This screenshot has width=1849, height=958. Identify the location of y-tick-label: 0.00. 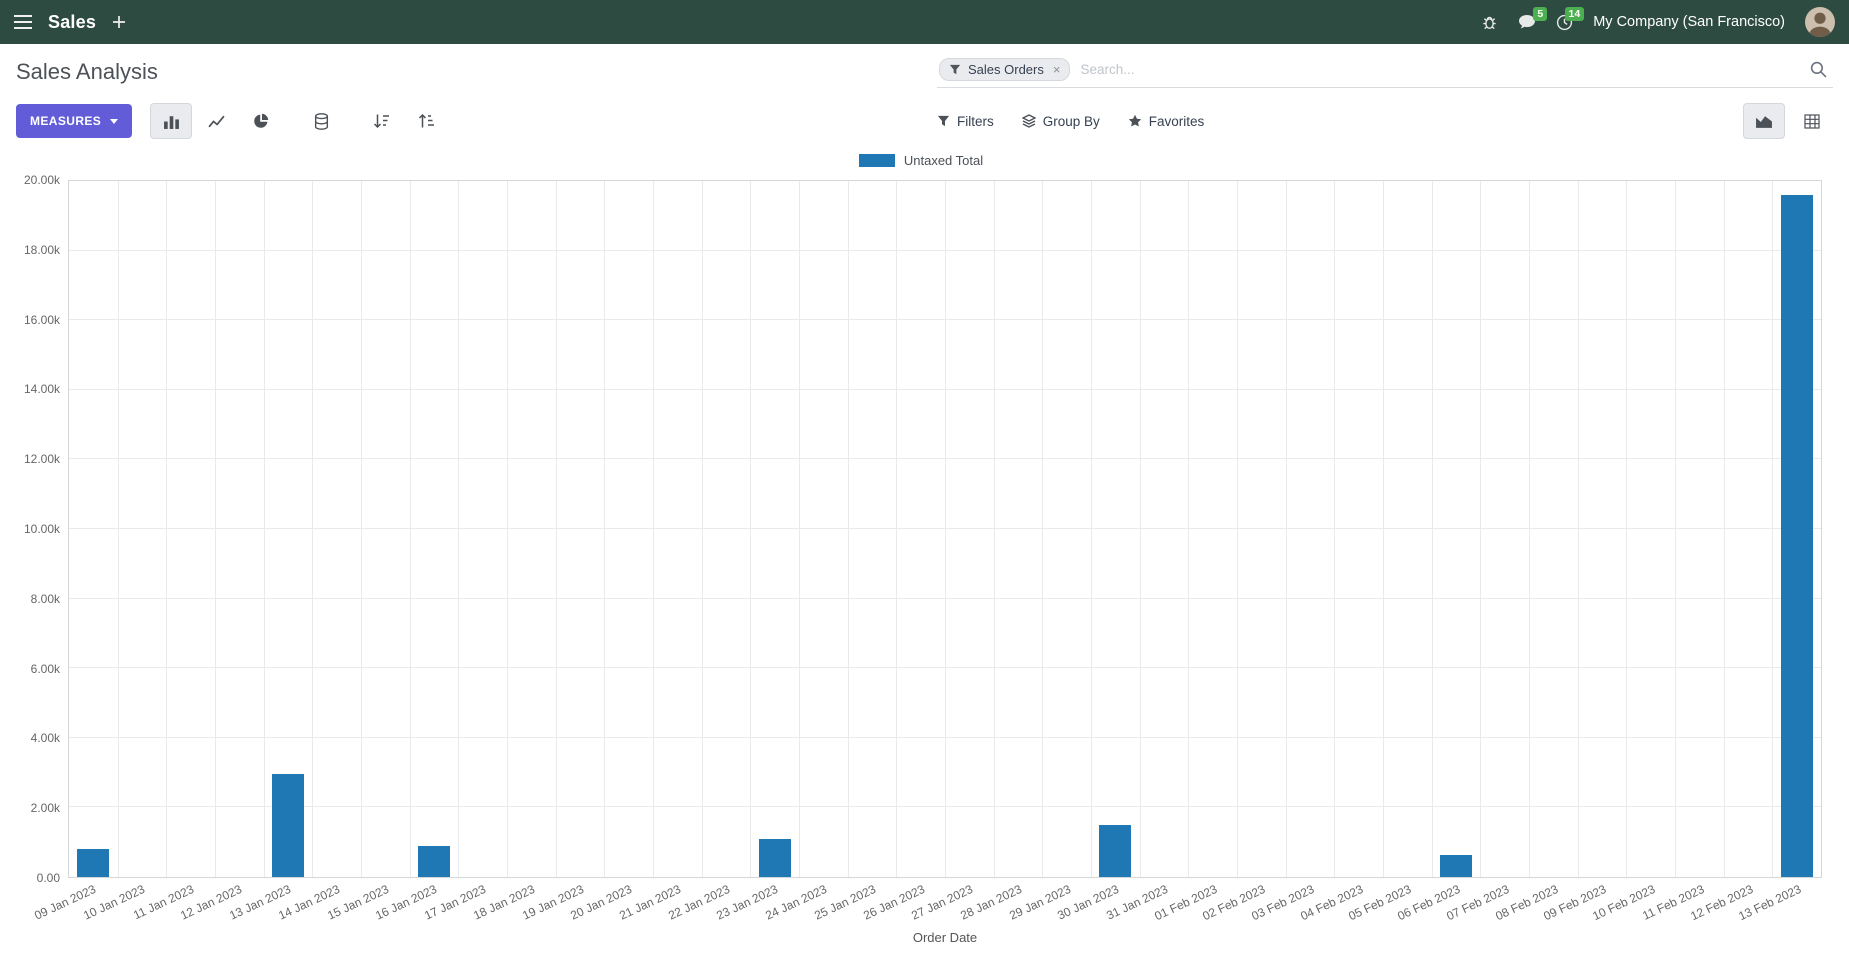
(48, 878).